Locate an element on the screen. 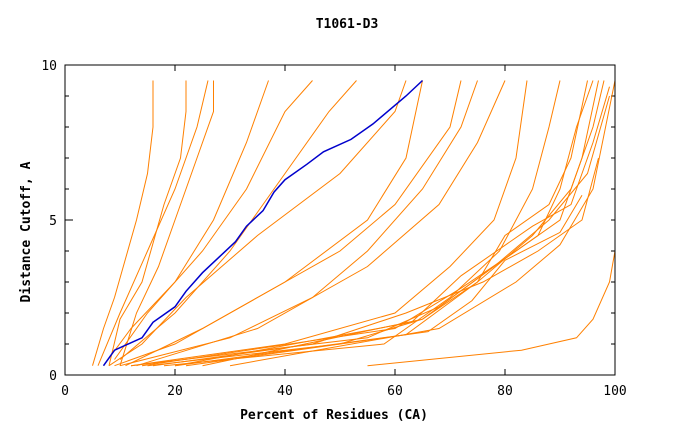 The height and width of the screenshot is (440, 680). x-tick-label: 60 is located at coordinates (395, 391).